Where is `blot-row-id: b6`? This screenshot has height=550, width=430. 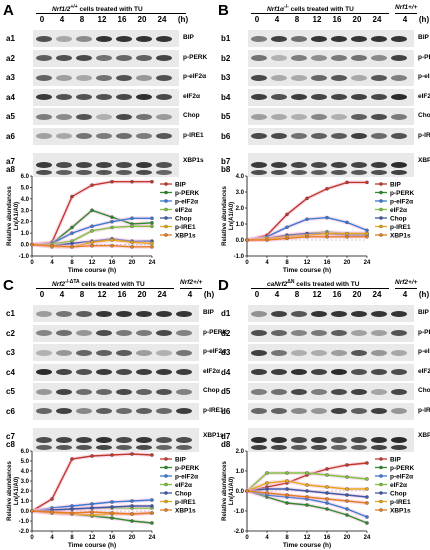
blot-row-id: b6 is located at coordinates (226, 136).